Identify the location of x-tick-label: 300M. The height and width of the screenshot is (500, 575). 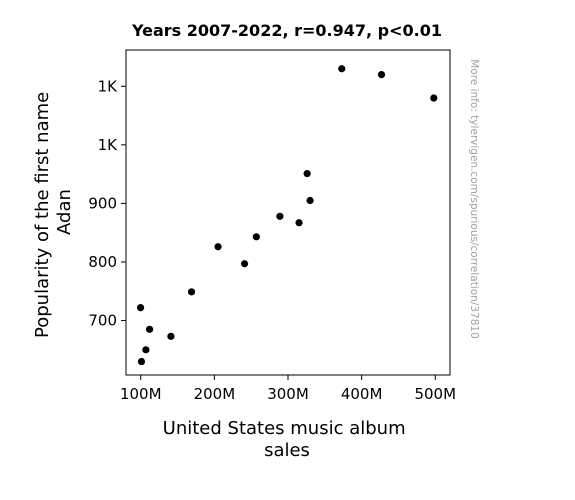
(288, 394).